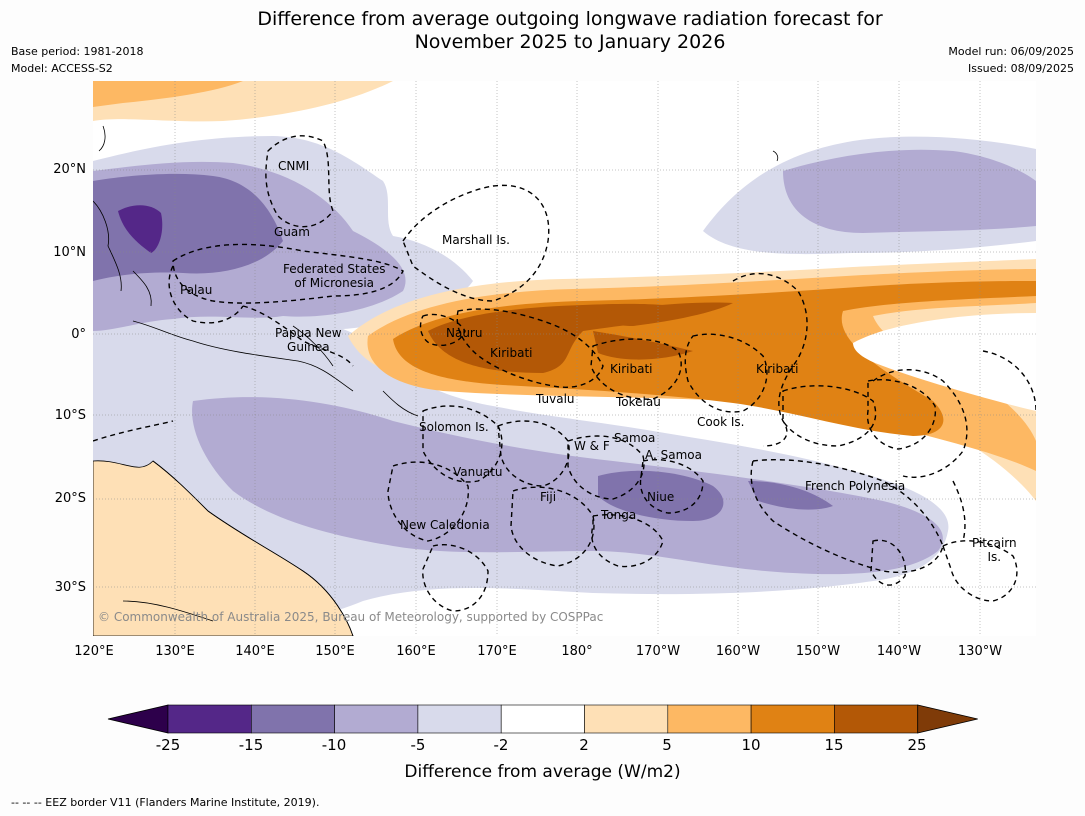 This screenshot has width=1085, height=816. I want to click on label-png-line2: Guinea, so click(308, 347).